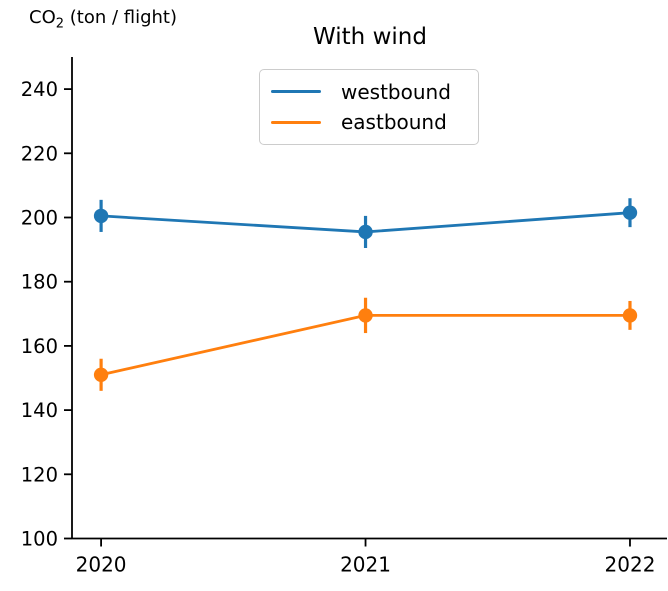 The width and height of the screenshot is (668, 591). What do you see at coordinates (365, 565) in the screenshot?
I see `x-tick-label: 2021` at bounding box center [365, 565].